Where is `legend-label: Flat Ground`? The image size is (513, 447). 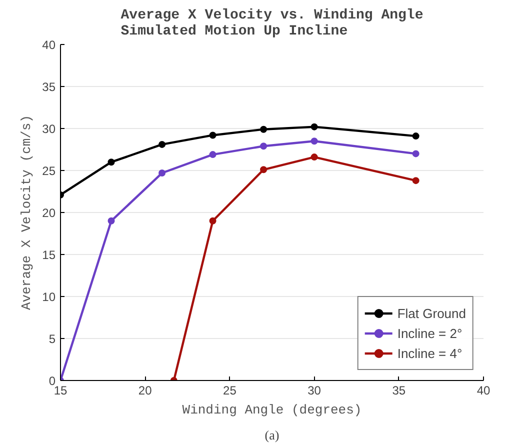 legend-label: Flat Ground is located at coordinates (431, 313).